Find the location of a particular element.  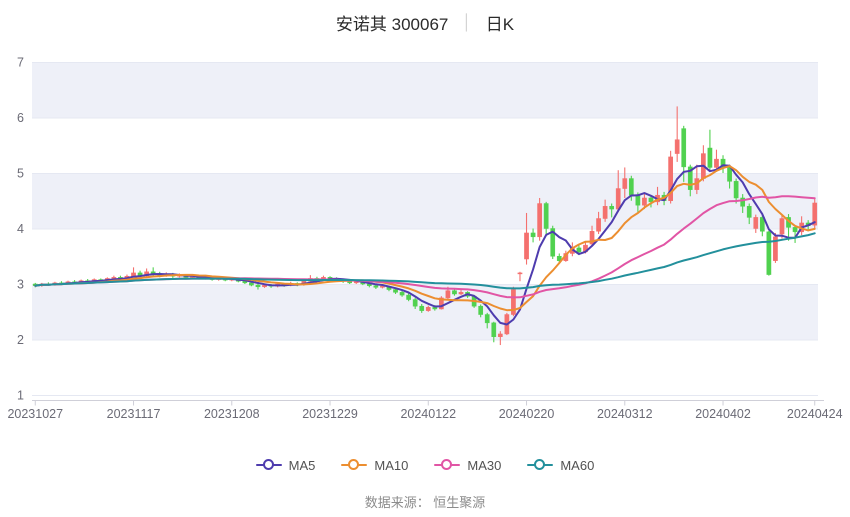

legend-label: MA30 is located at coordinates (484, 465).